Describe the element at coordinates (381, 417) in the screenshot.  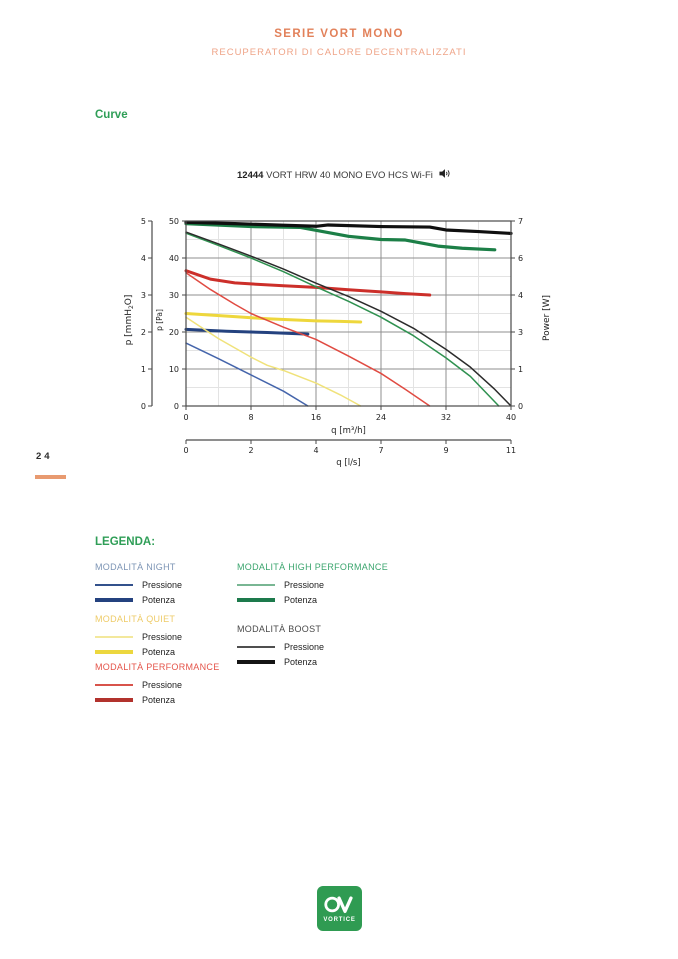
I see `svg-text: 24` at that location.